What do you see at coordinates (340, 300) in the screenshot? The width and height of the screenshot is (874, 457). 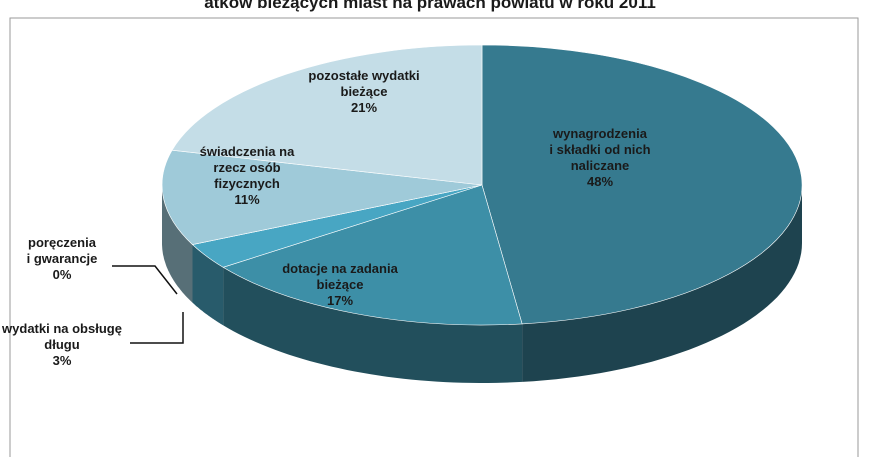 I see `value-label: 17%` at bounding box center [340, 300].